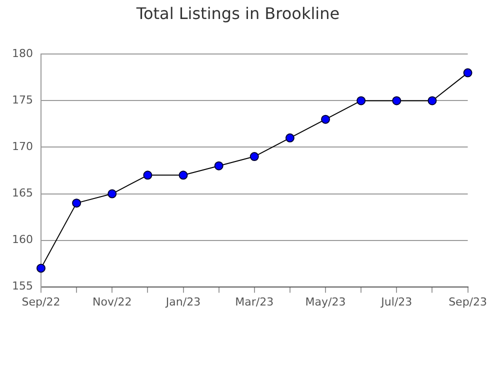  I want to click on chart-title: Total Listings in Brookline, so click(237, 13).